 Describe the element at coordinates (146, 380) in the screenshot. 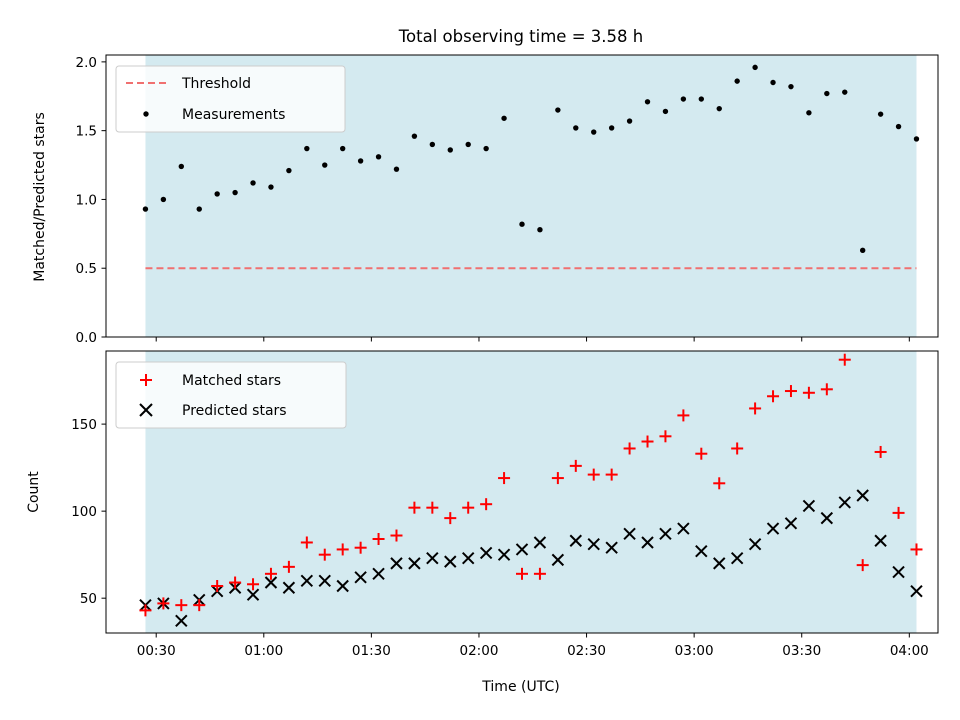

I see `matched-stars-legend-swatch` at that location.